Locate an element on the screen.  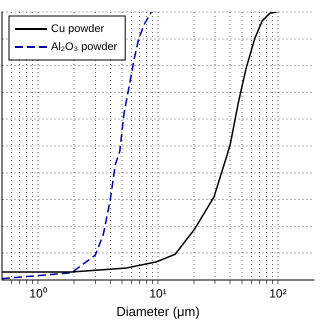
legend-label: Al₂O₃ powder is located at coordinates (84, 47).